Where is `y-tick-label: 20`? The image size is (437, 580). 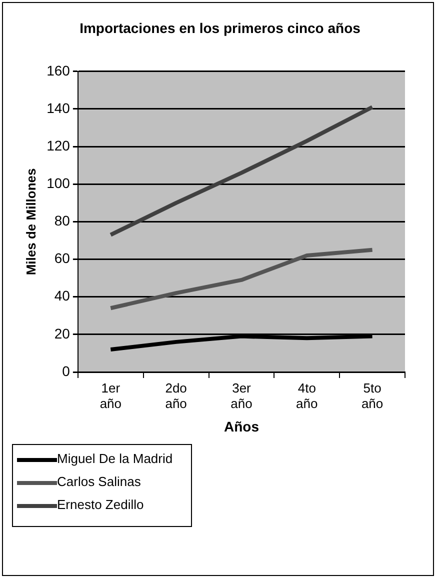 y-tick-label: 20 is located at coordinates (62, 333).